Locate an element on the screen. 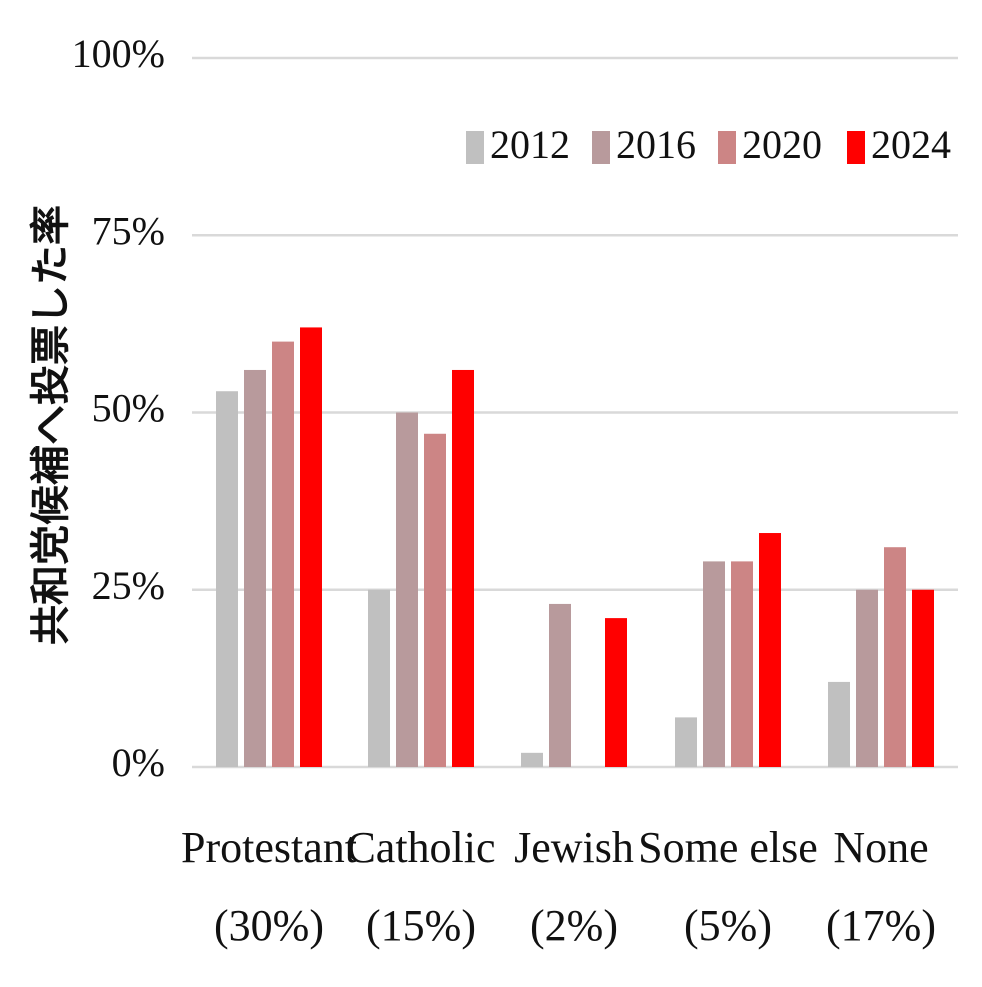 The image size is (982, 987). bar-2016-protestant is located at coordinates (255, 568).